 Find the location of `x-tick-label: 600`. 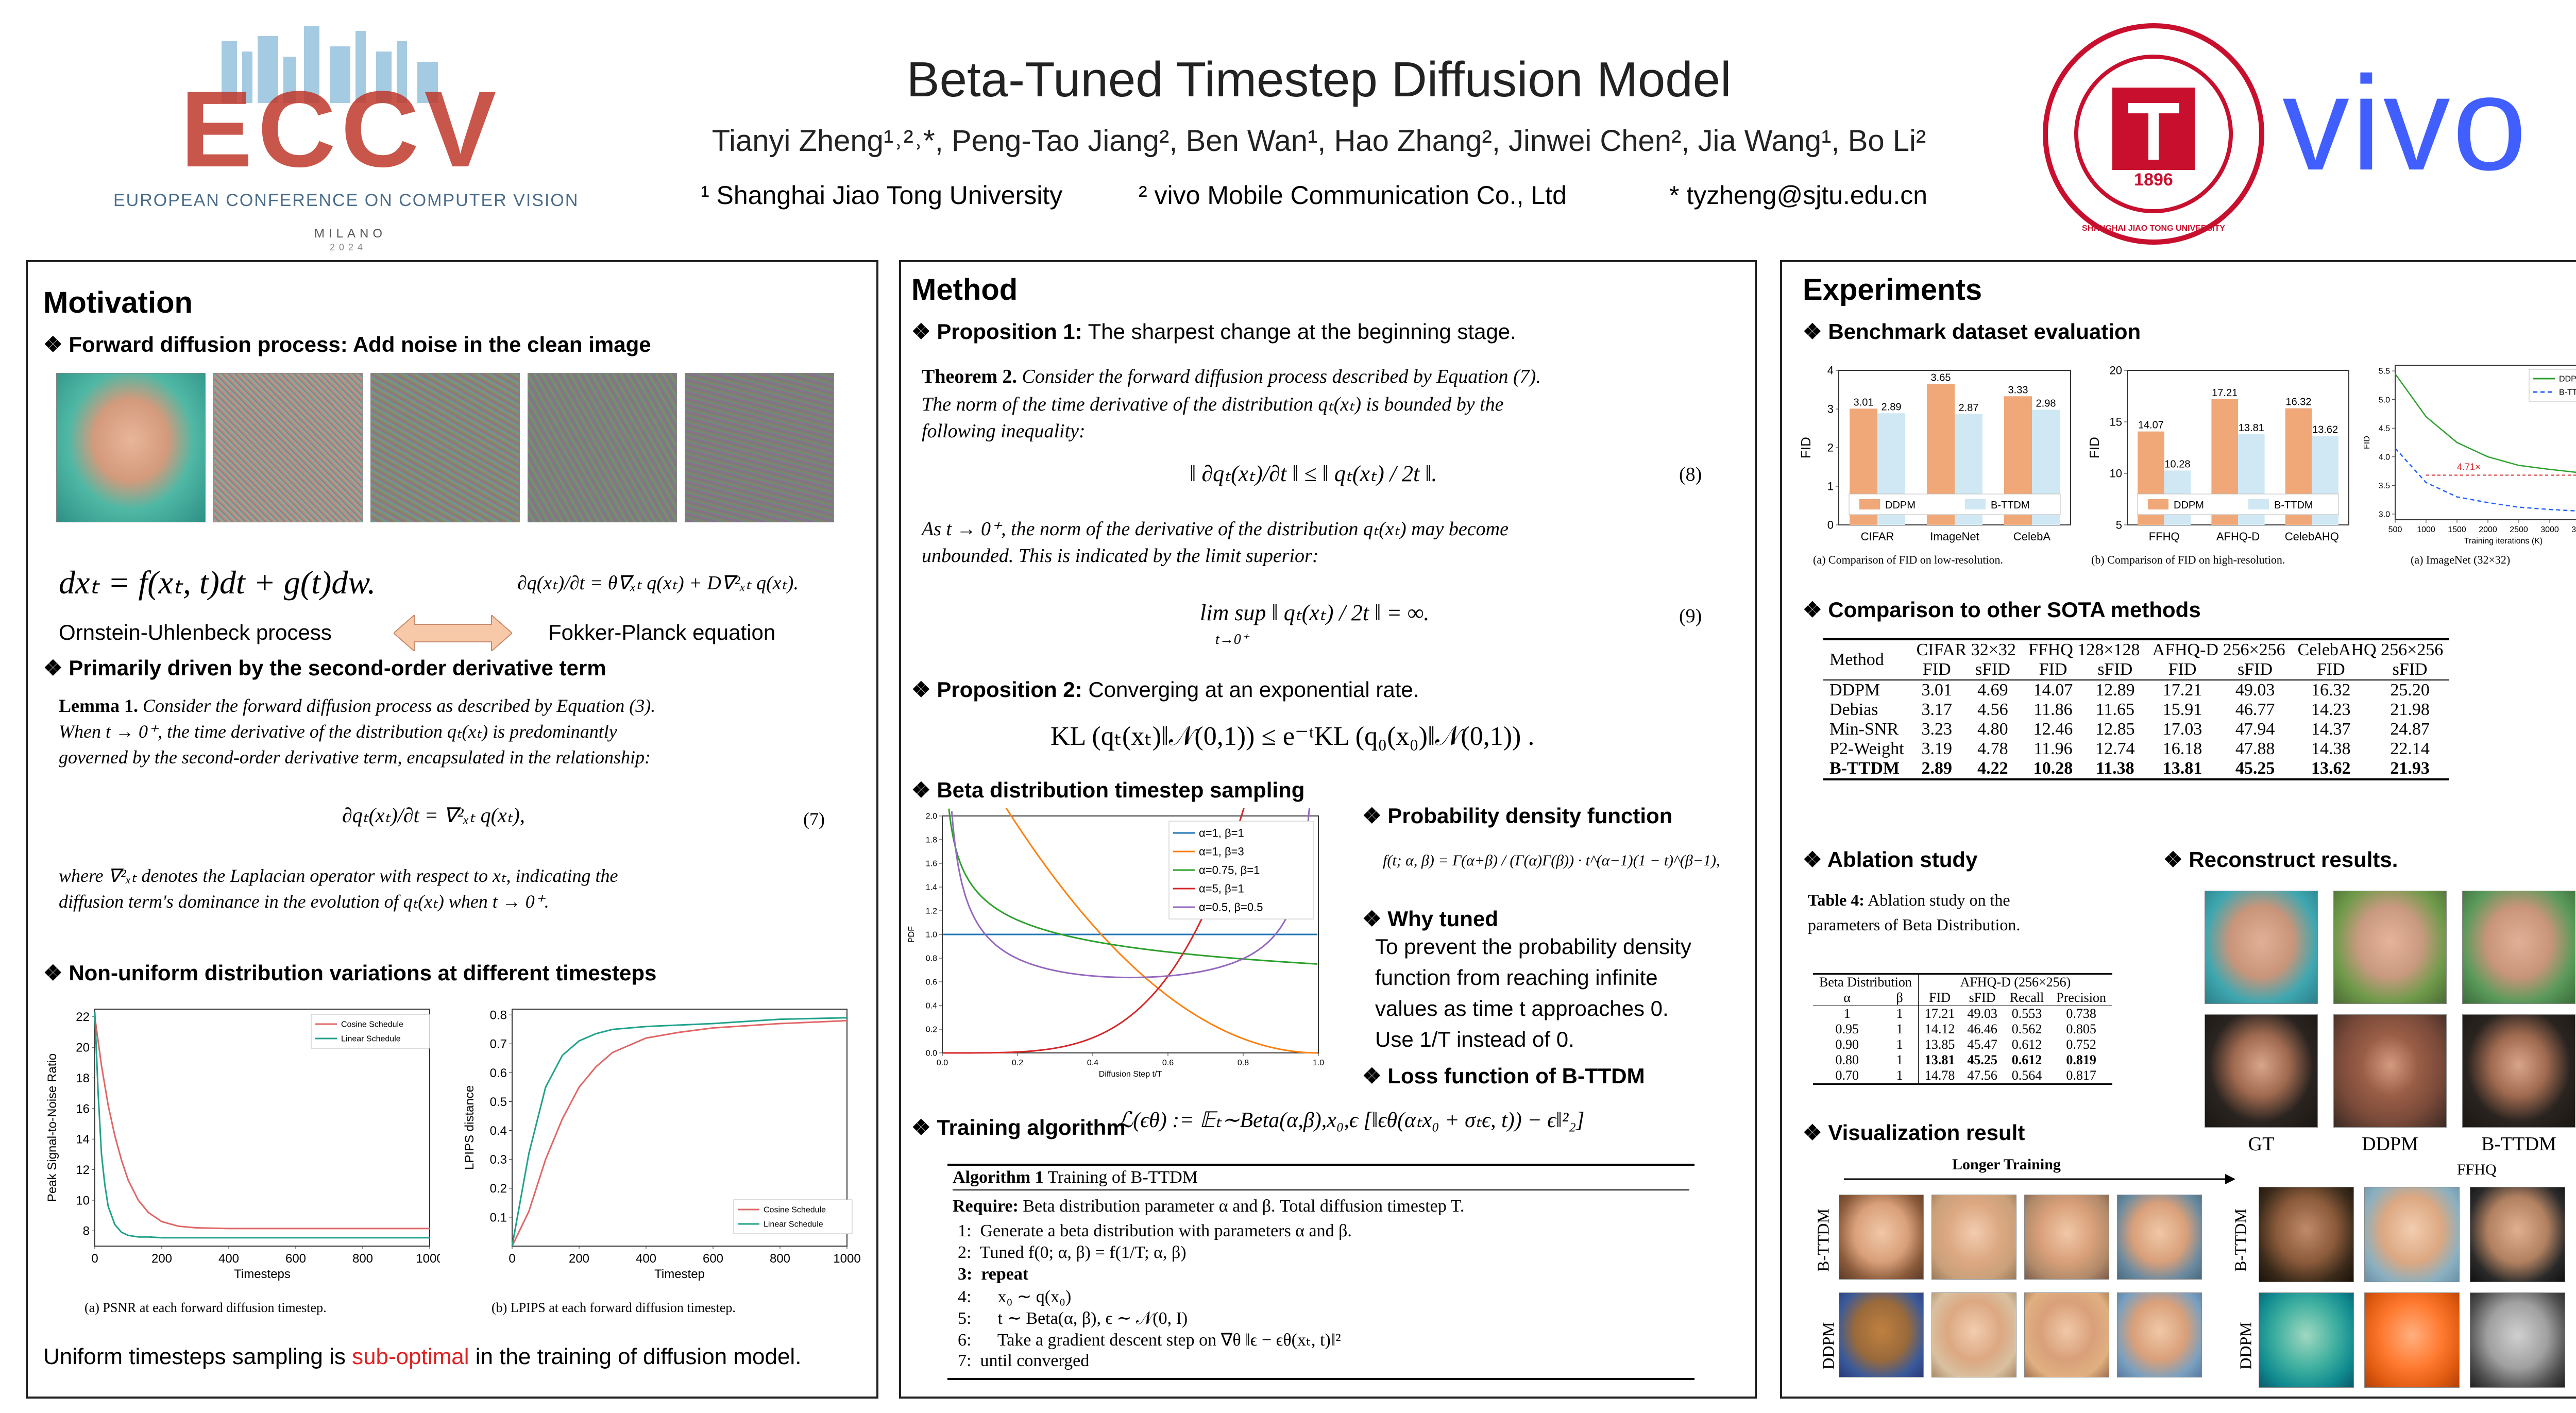

x-tick-label: 600 is located at coordinates (713, 1259).